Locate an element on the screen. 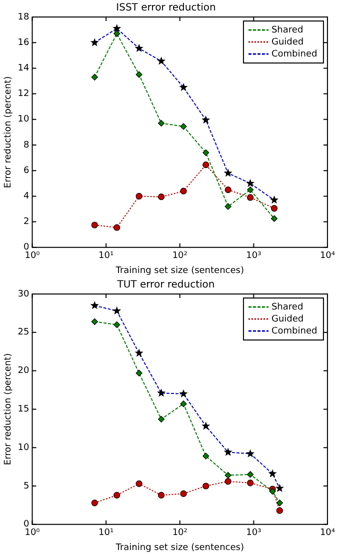 The height and width of the screenshot is (554, 338). y-tick-label: 4 is located at coordinates (27, 197).